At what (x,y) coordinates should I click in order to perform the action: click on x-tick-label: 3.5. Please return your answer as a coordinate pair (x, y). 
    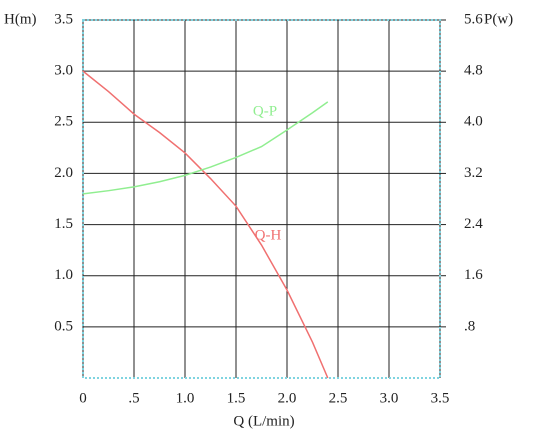
    Looking at the image, I should click on (440, 398).